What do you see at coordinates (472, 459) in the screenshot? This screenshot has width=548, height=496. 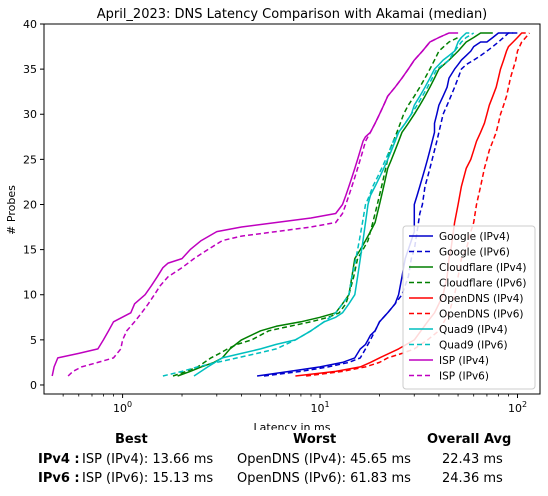 I see `summary-avg-ipv4: 22.43 ms` at bounding box center [472, 459].